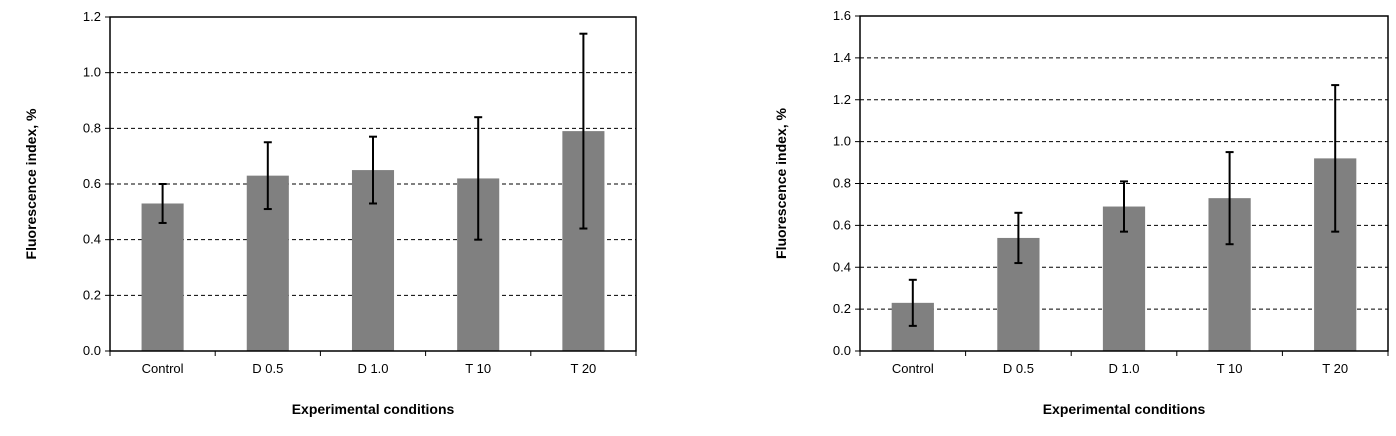  Describe the element at coordinates (162, 277) in the screenshot. I see `bar` at that location.